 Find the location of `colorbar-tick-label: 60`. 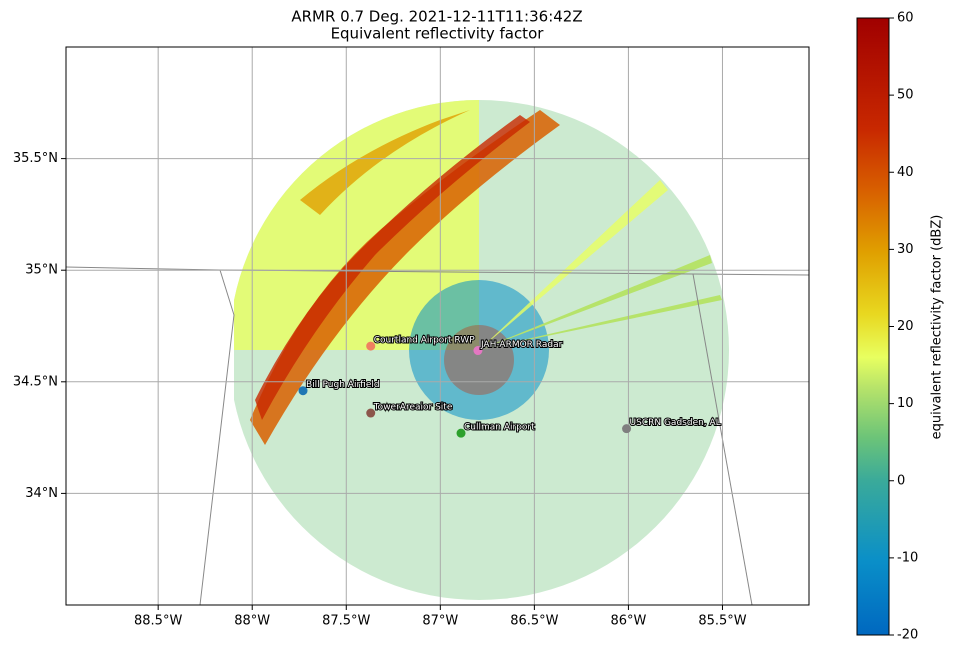

colorbar-tick-label: 60 is located at coordinates (905, 18).